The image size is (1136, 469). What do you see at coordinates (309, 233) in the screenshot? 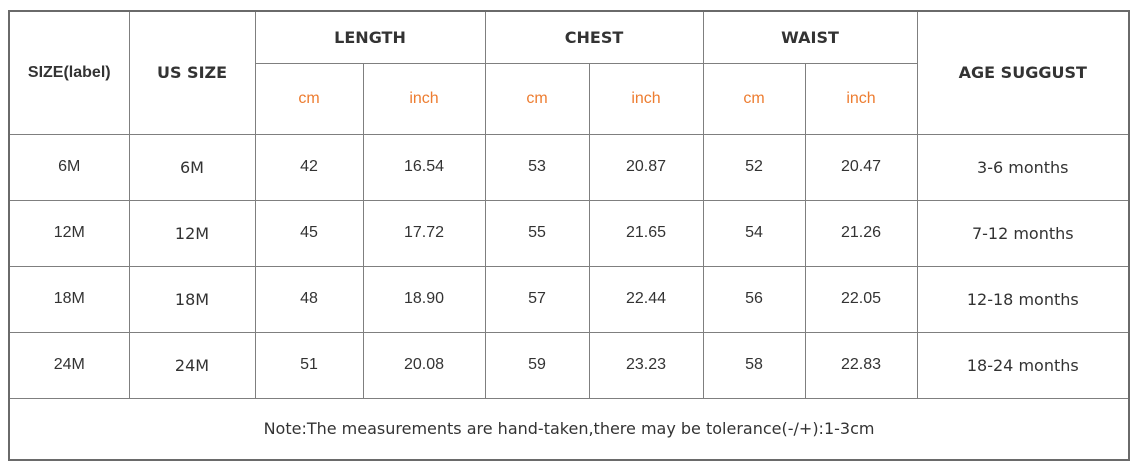
I see `cell-length-cm: 45` at bounding box center [309, 233].